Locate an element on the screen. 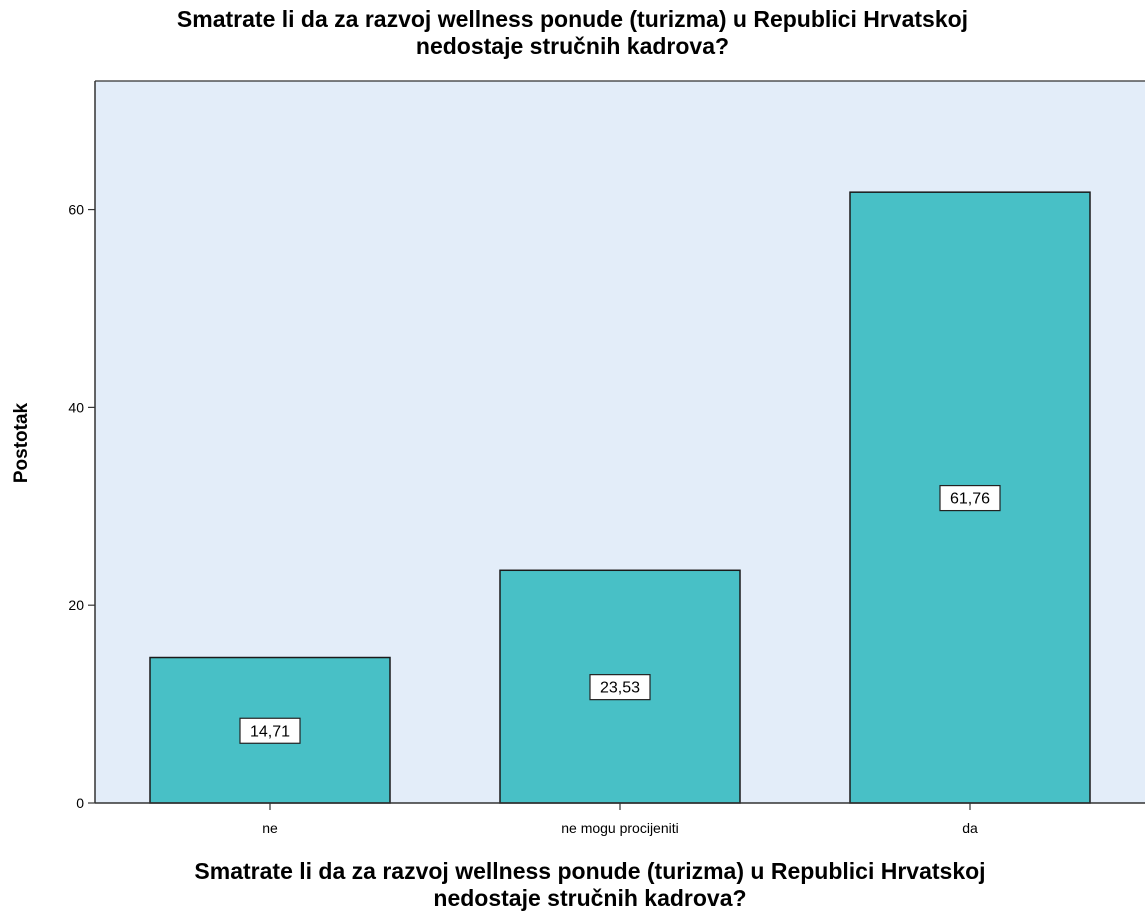  y-tick-label: 0 is located at coordinates (80, 803).